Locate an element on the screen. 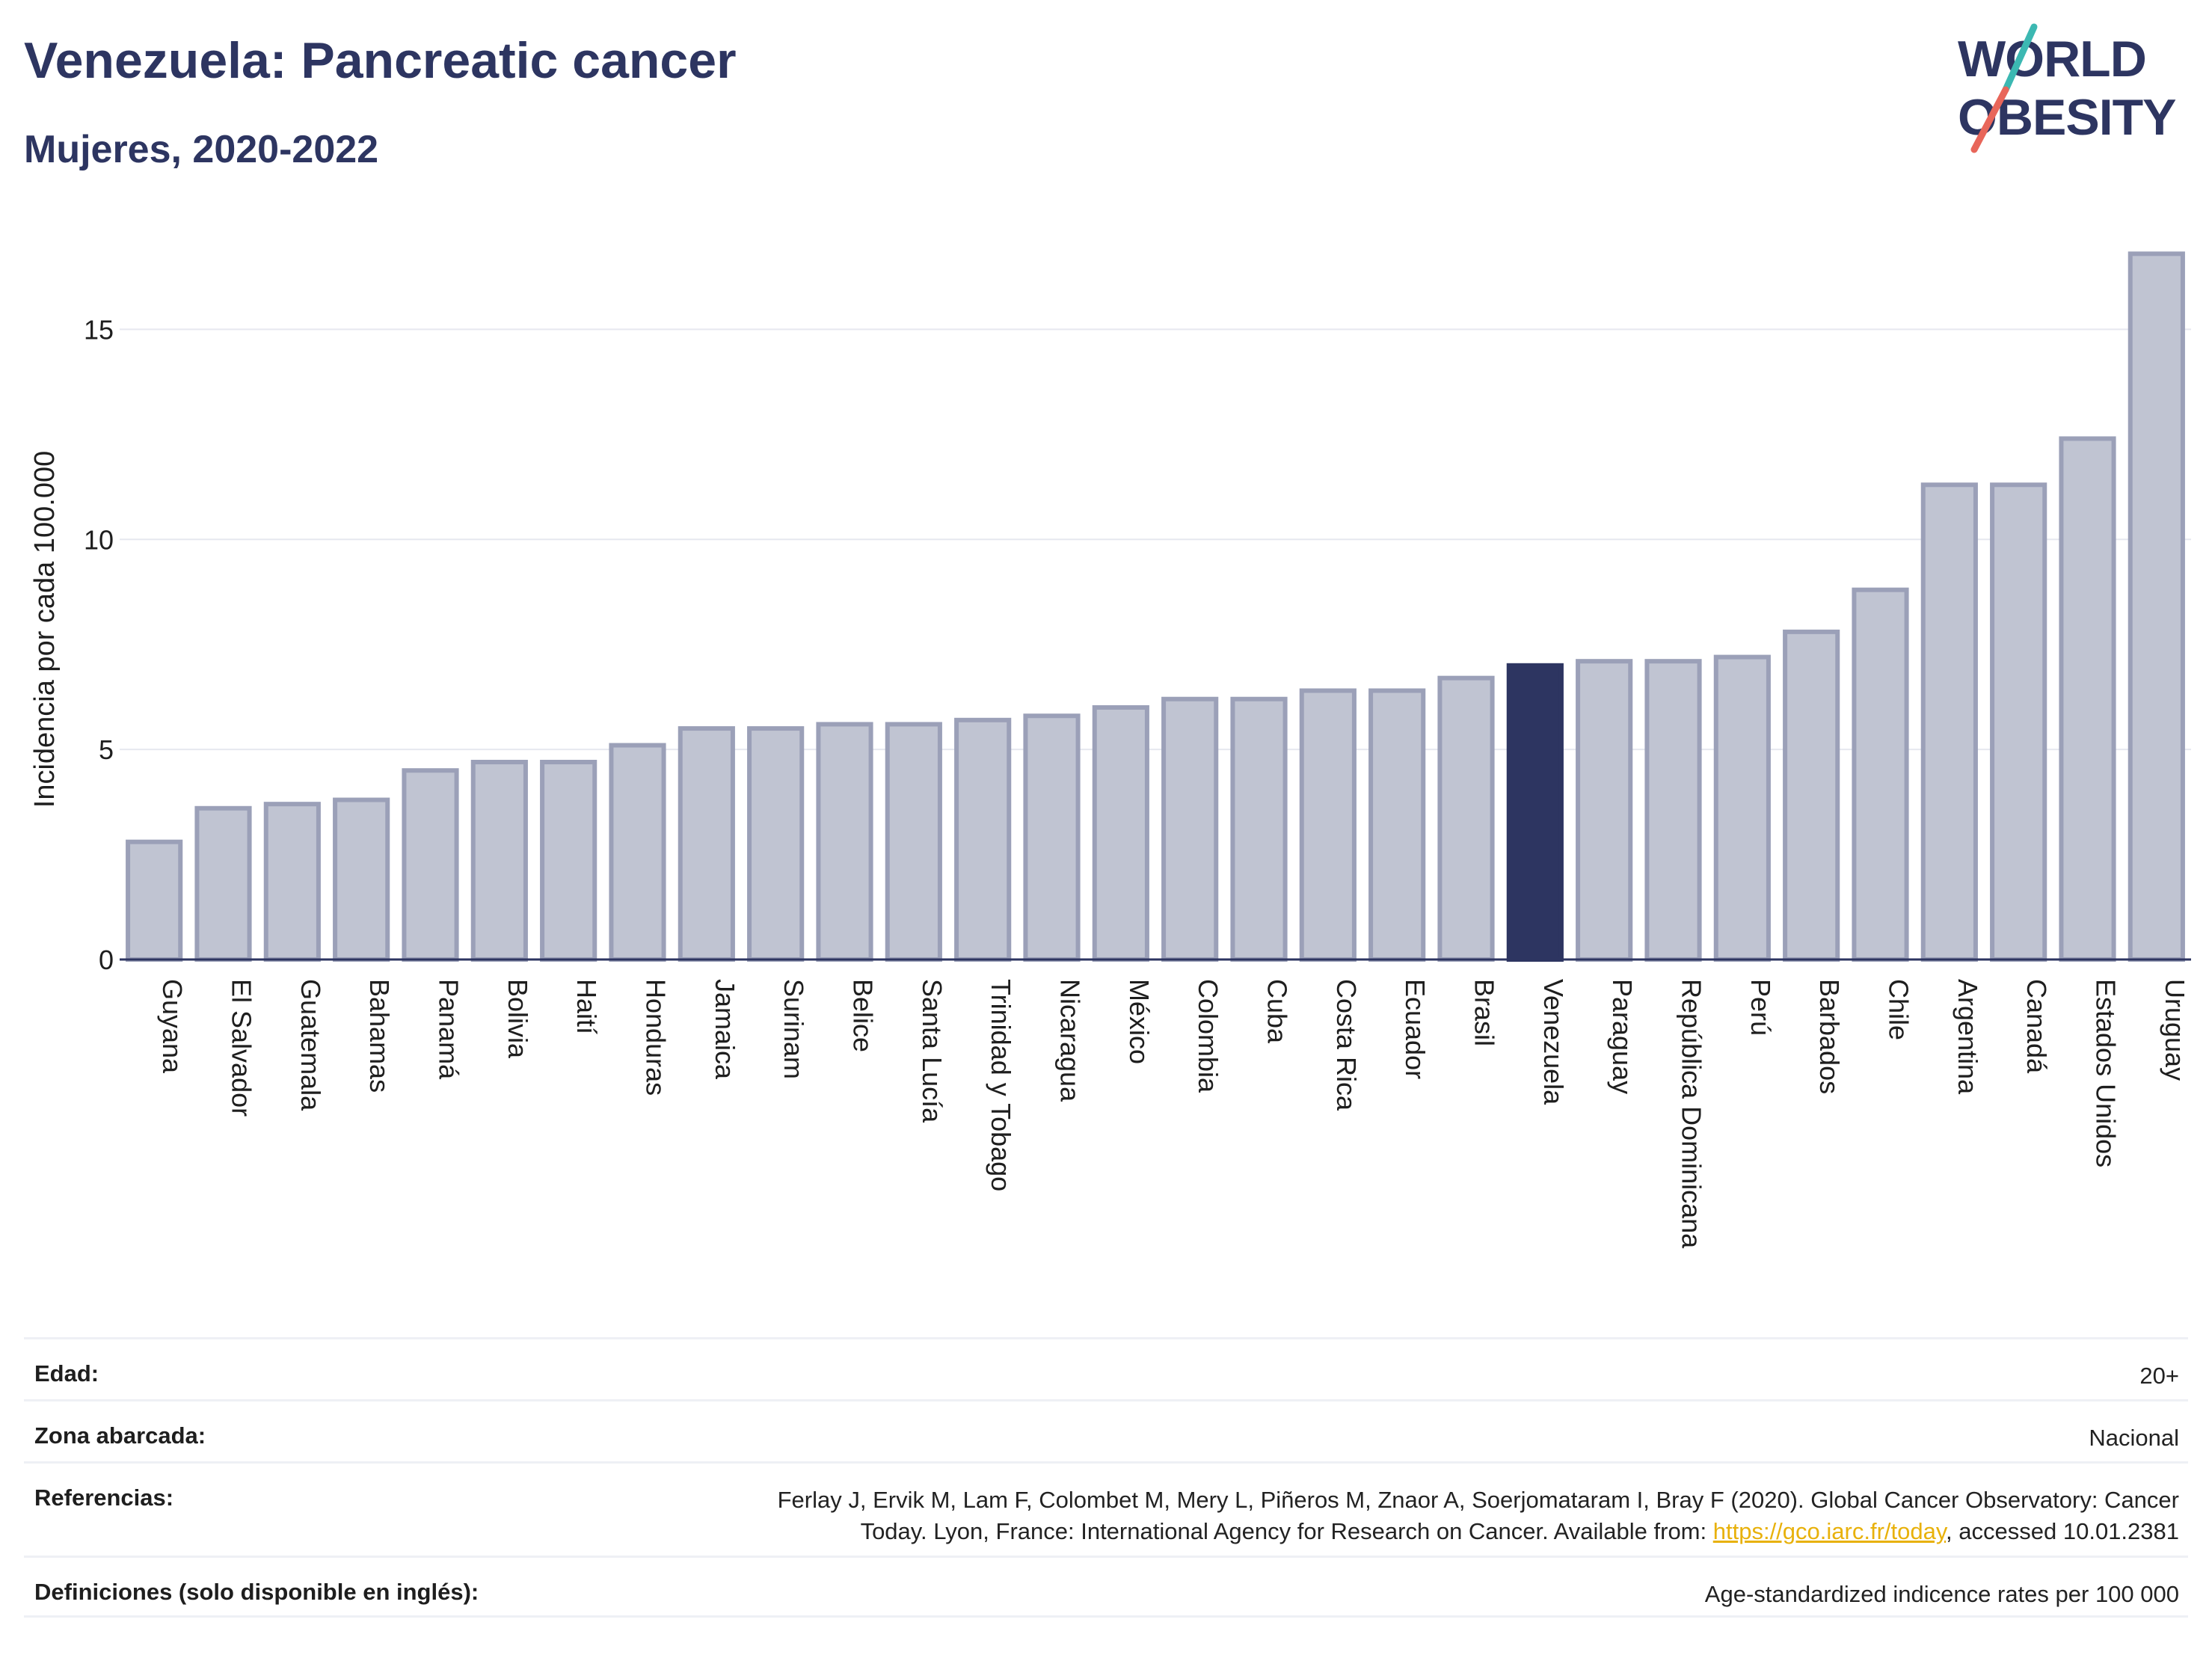  bar-honduras is located at coordinates (637, 852).